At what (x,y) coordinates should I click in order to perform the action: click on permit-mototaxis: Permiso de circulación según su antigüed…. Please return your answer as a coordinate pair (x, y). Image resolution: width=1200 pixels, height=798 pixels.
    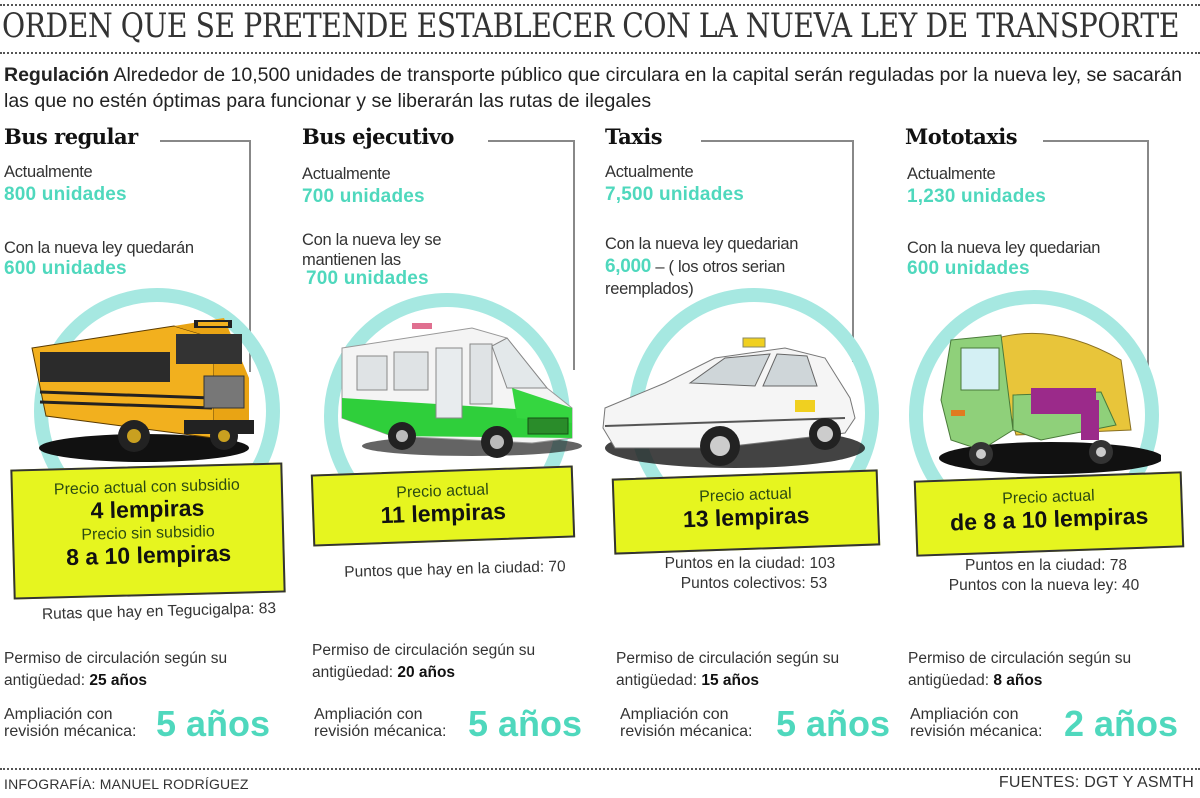
    Looking at the image, I should click on (1038, 670).